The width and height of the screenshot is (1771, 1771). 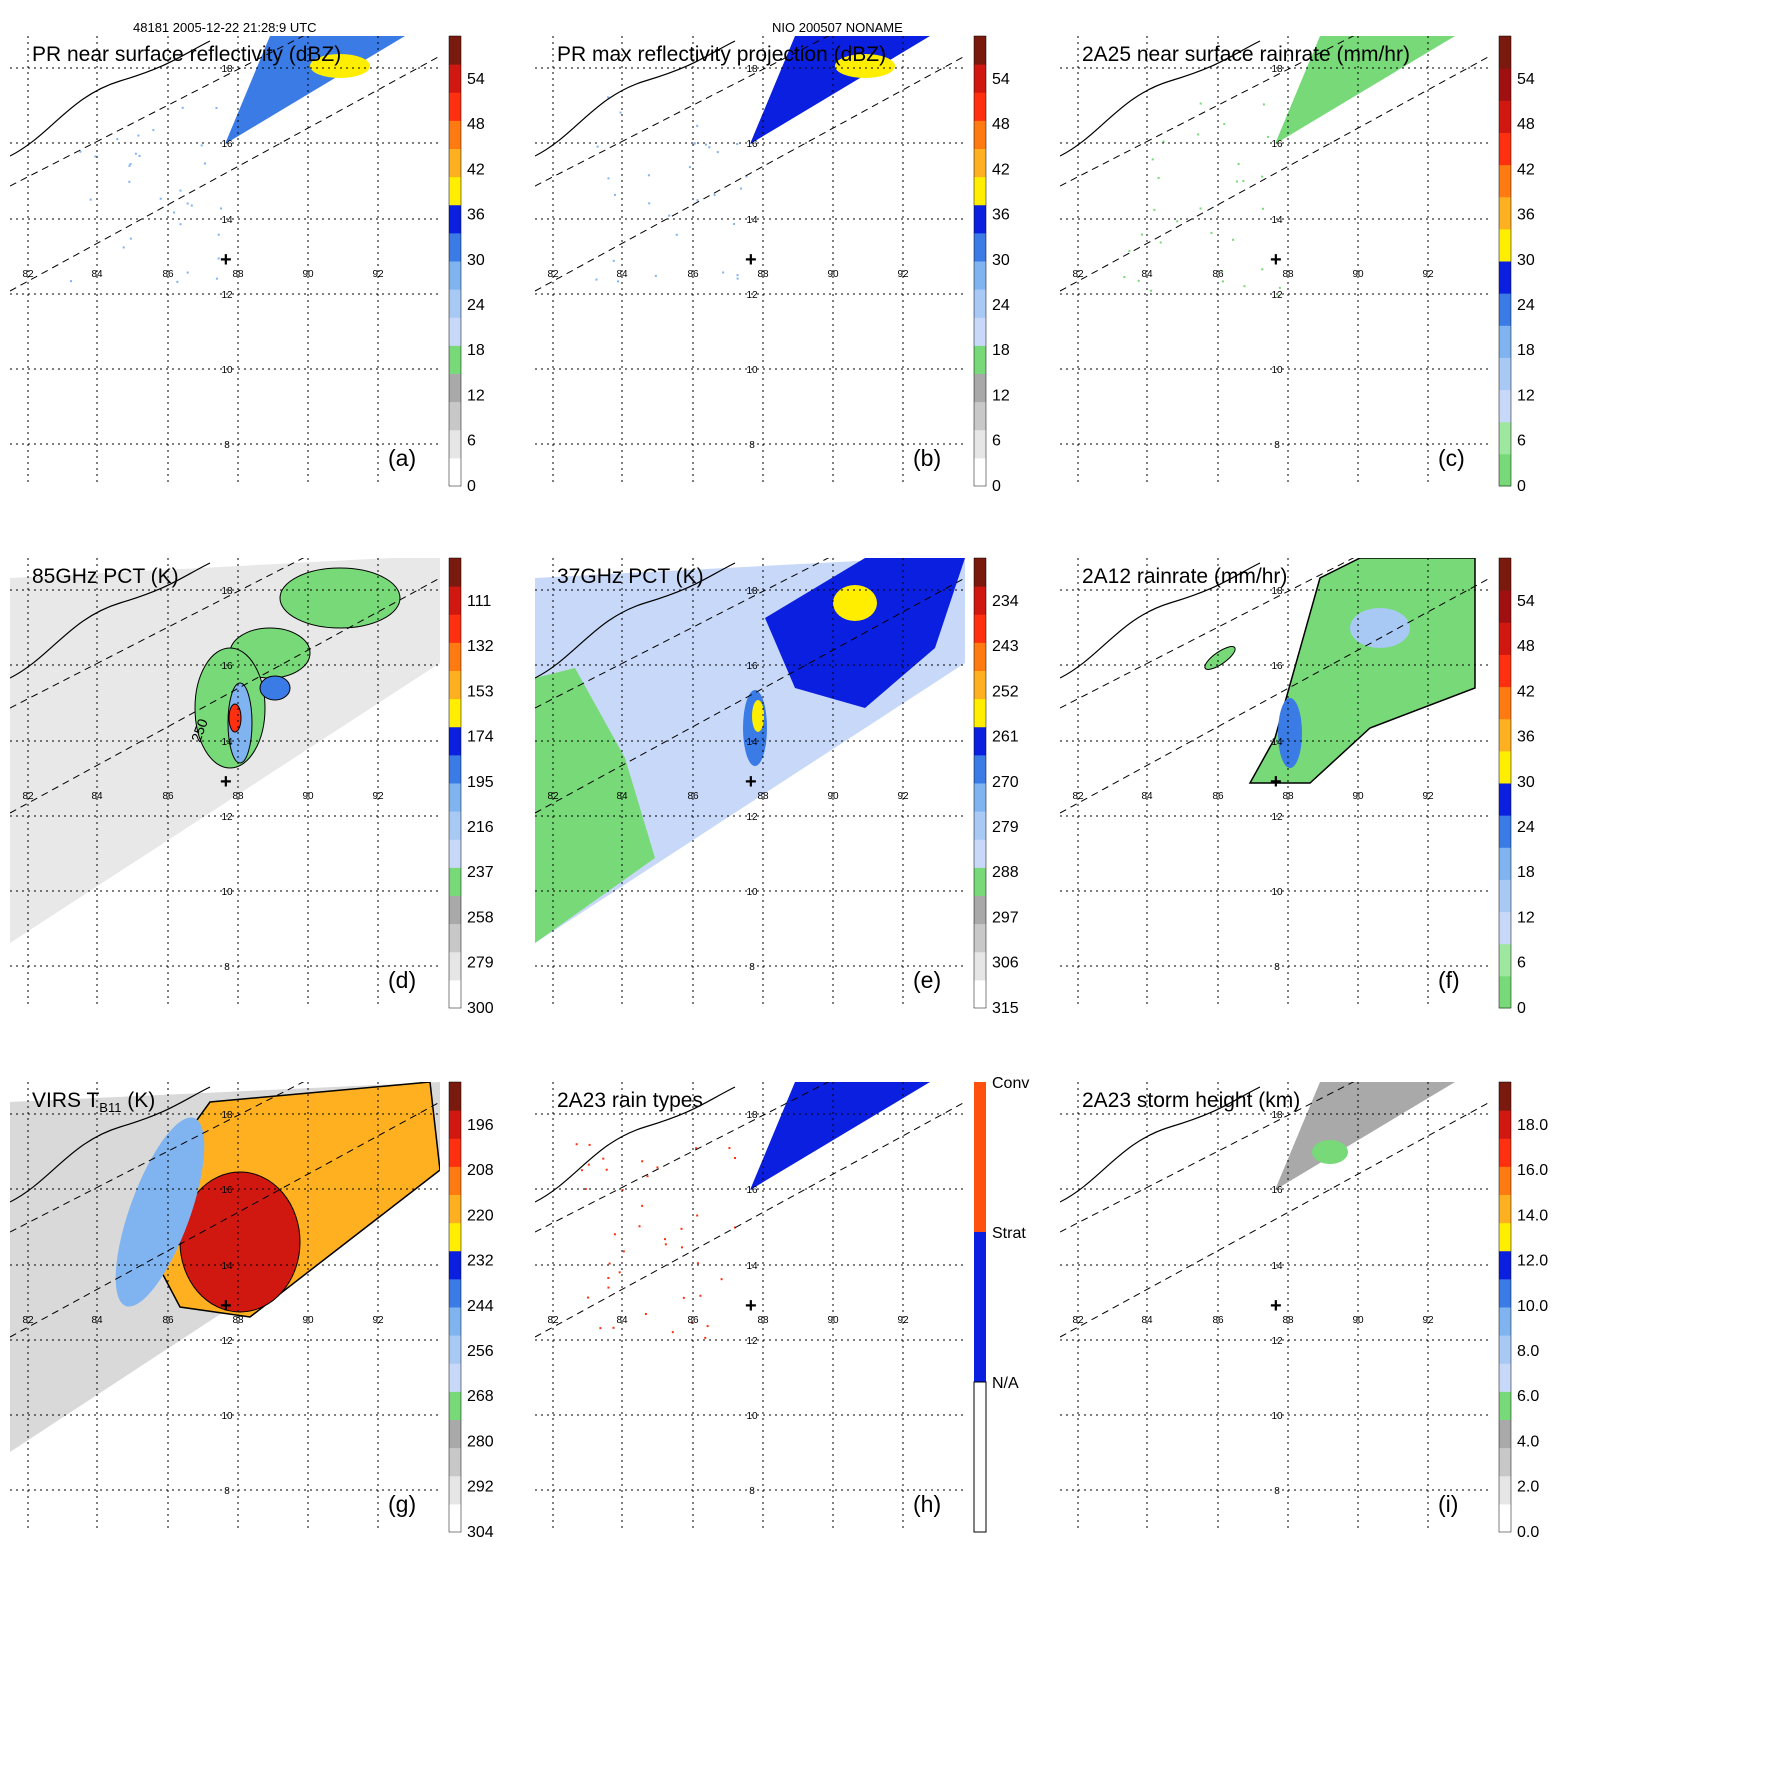 What do you see at coordinates (105, 576) in the screenshot?
I see `panel-title: 85GHz PCT (K)` at bounding box center [105, 576].